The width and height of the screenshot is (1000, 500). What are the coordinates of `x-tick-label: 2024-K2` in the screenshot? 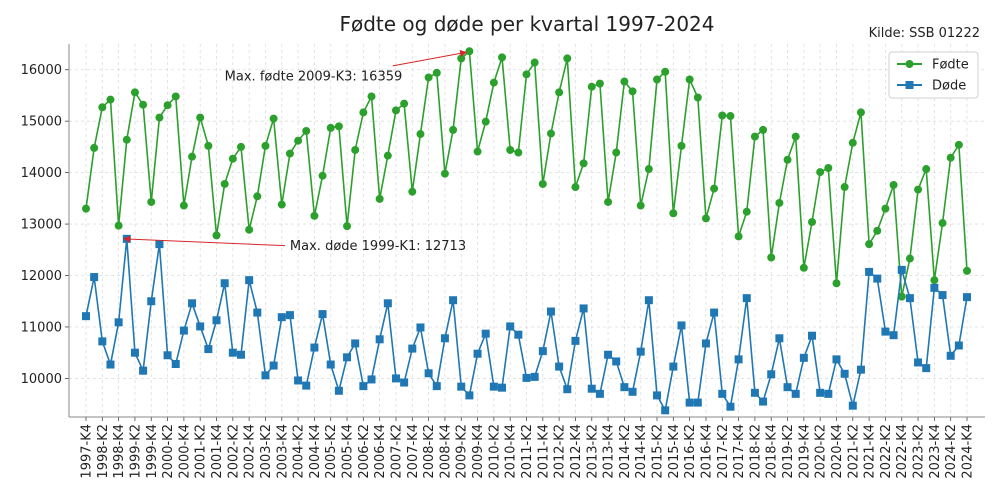 It's located at (951, 451).